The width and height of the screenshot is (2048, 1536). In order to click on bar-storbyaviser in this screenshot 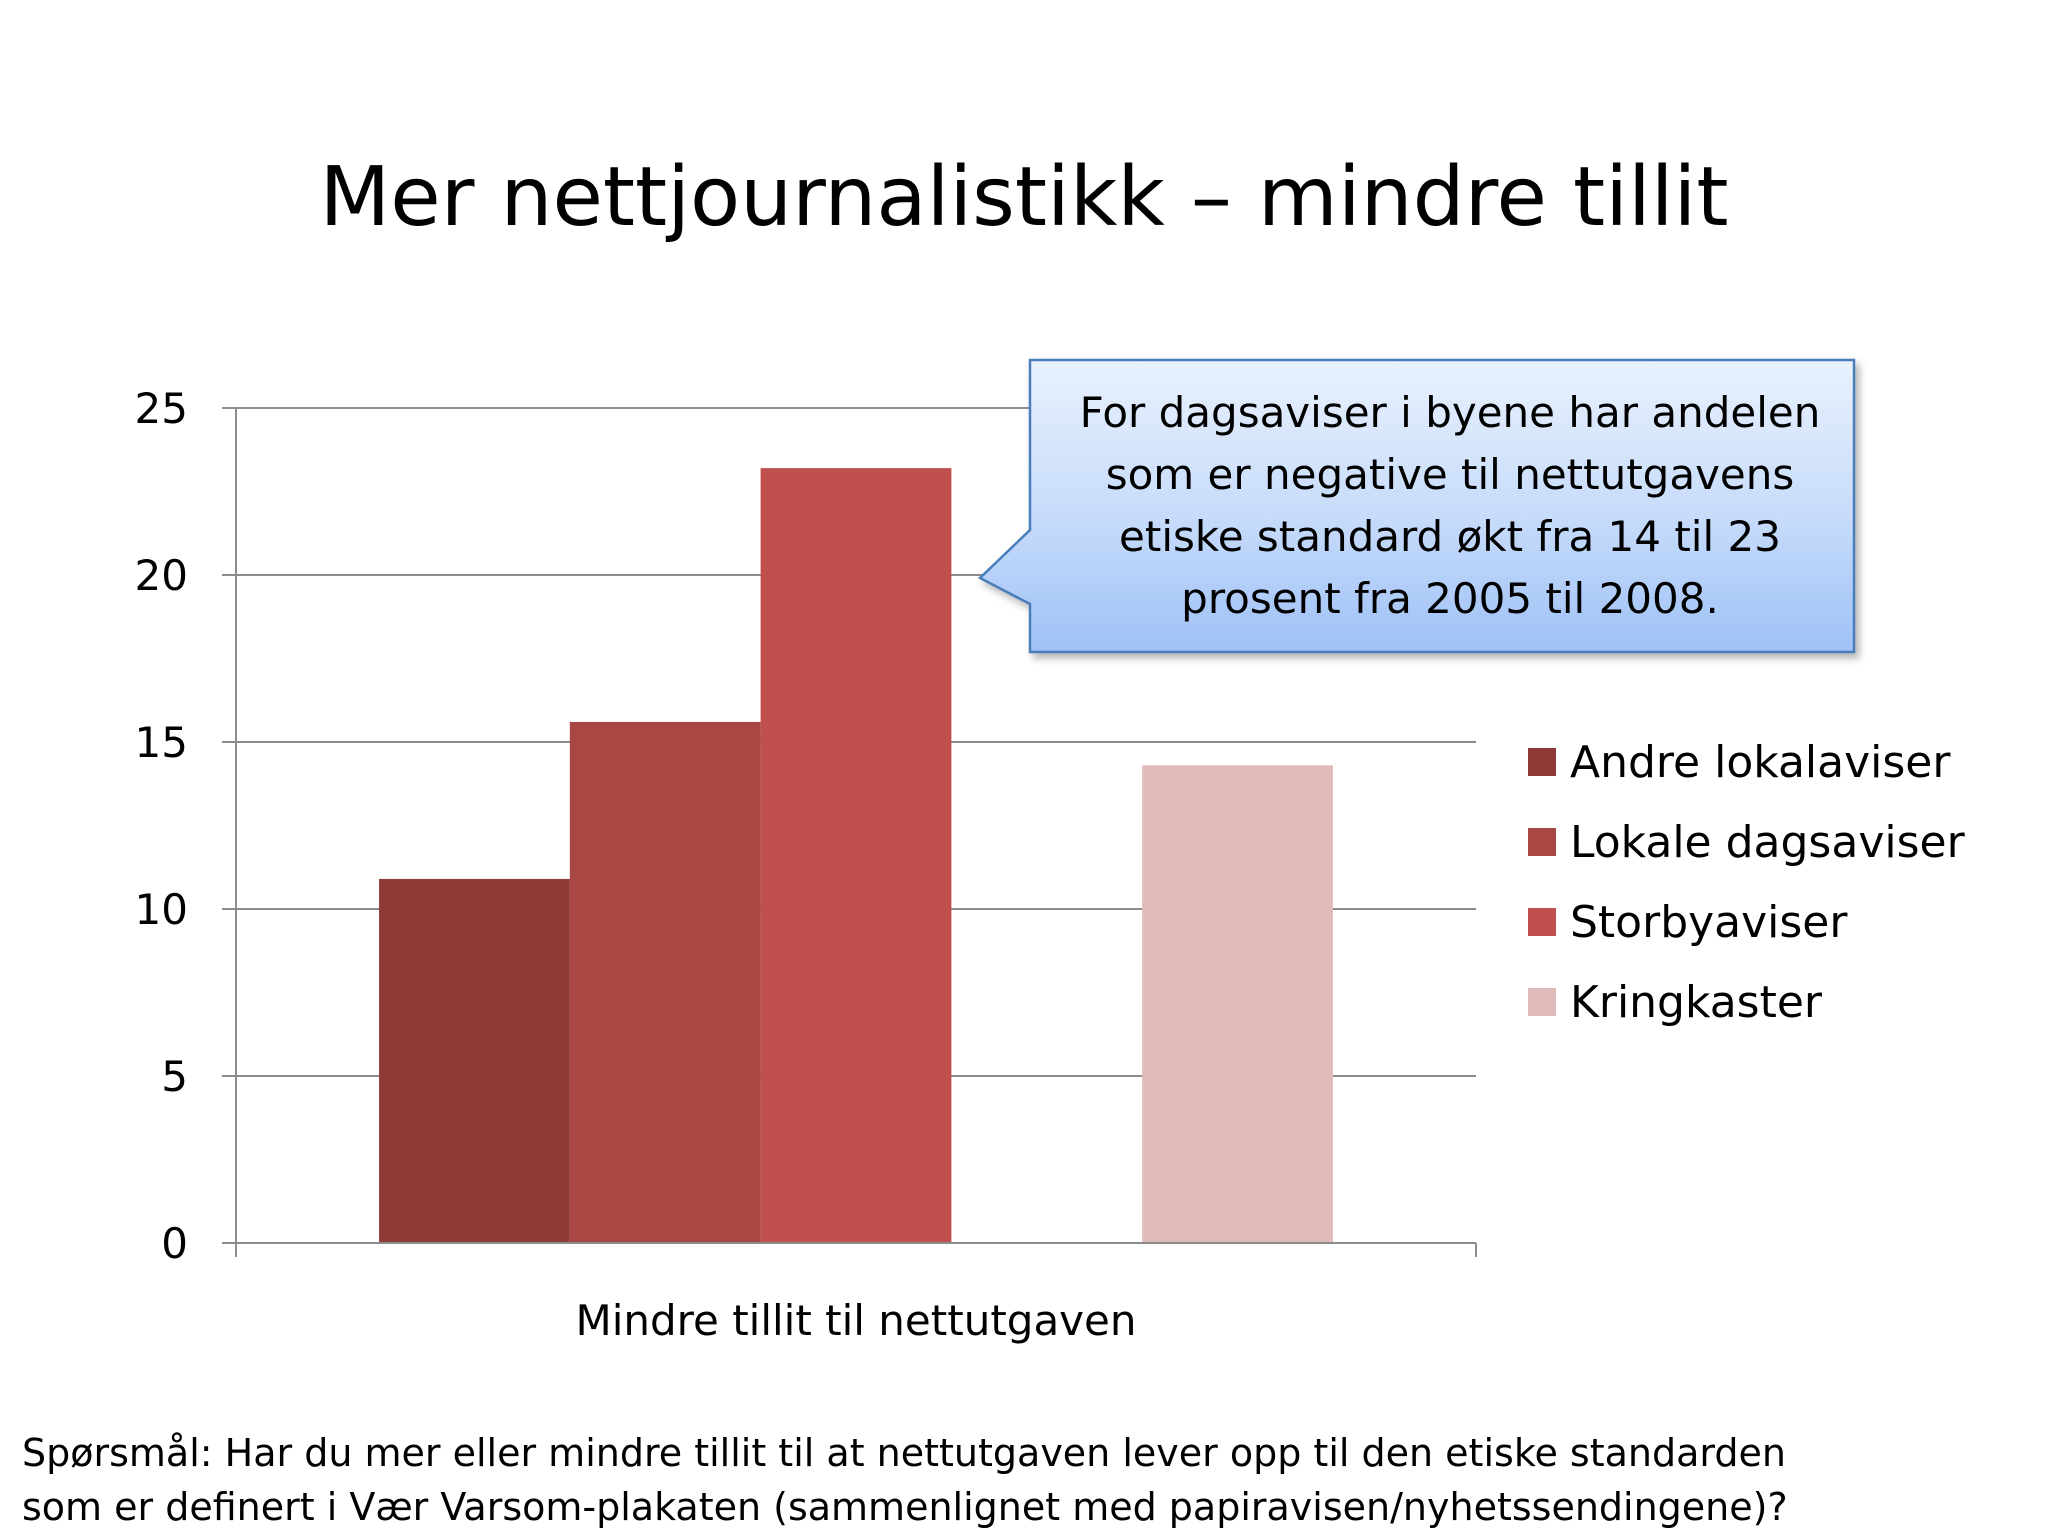, I will do `click(856, 855)`.